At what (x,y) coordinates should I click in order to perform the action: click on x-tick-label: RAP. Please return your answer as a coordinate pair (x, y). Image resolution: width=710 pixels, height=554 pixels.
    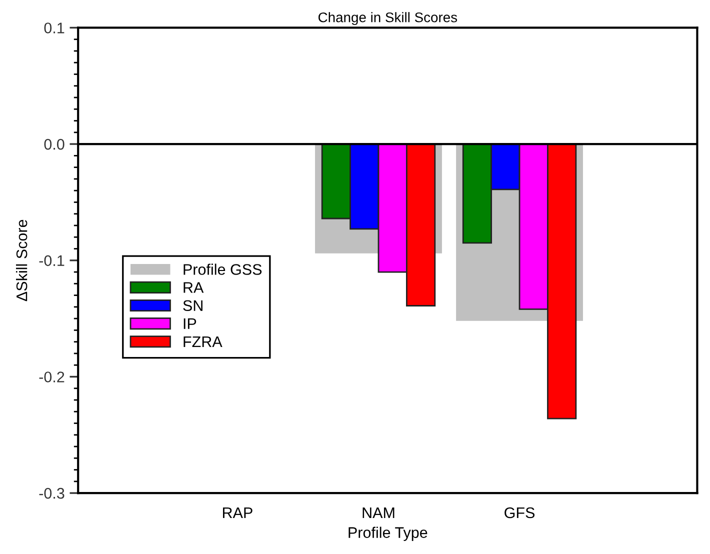
    Looking at the image, I should click on (237, 513).